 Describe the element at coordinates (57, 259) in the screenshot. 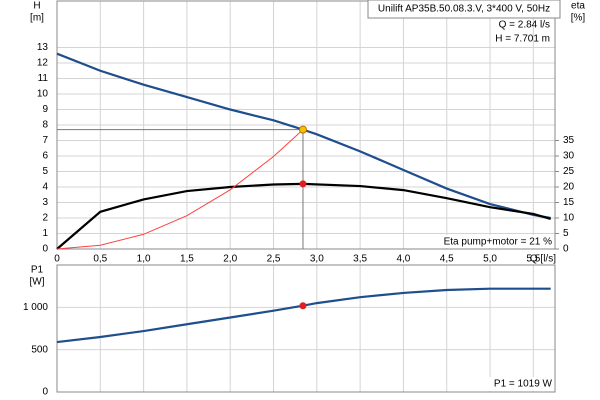

I see `x-tick-label: 0` at that location.